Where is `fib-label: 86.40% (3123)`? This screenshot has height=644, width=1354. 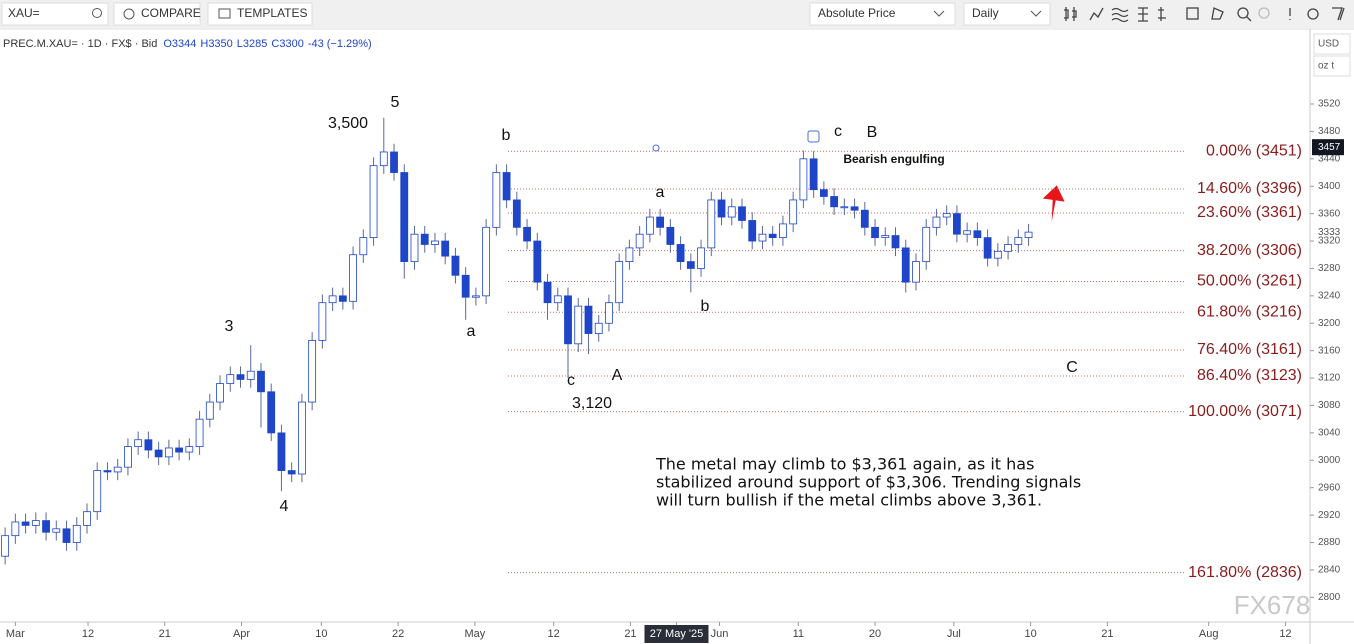 fib-label: 86.40% (3123) is located at coordinates (1249, 375).